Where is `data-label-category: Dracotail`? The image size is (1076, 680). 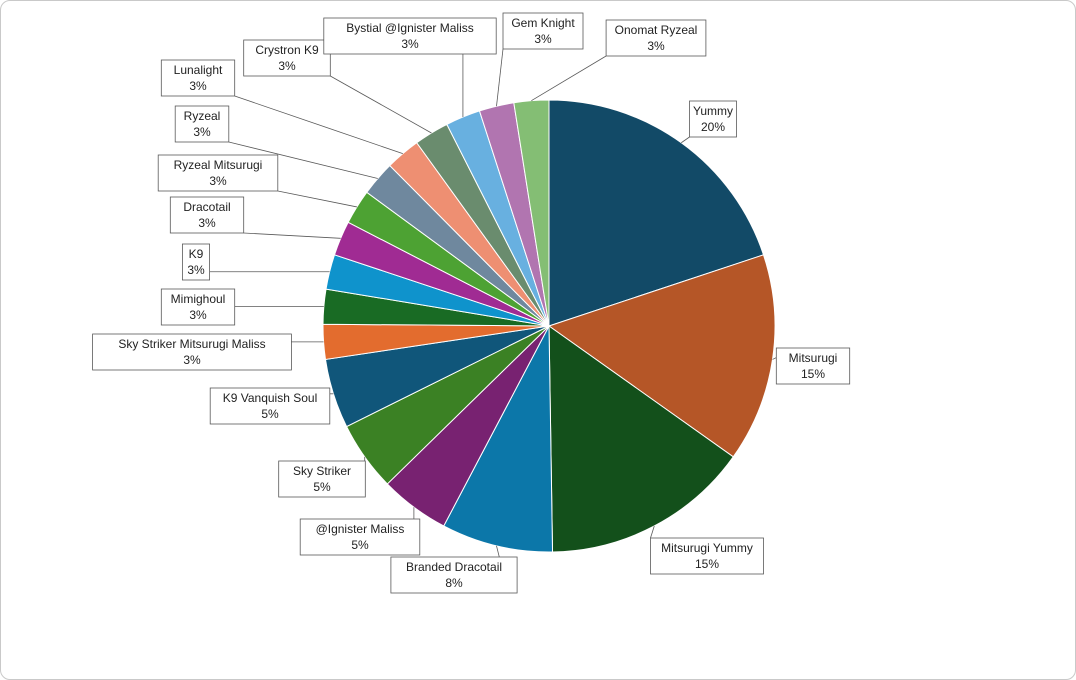 data-label-category: Dracotail is located at coordinates (206, 207).